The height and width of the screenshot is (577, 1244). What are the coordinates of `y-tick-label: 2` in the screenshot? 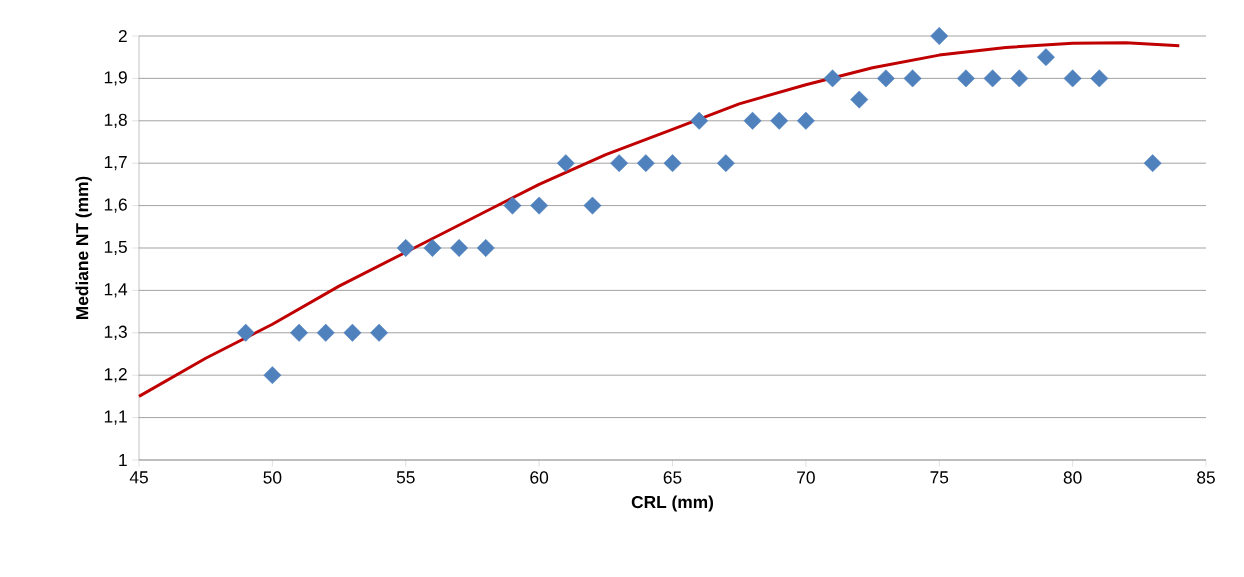 It's located at (122, 36).